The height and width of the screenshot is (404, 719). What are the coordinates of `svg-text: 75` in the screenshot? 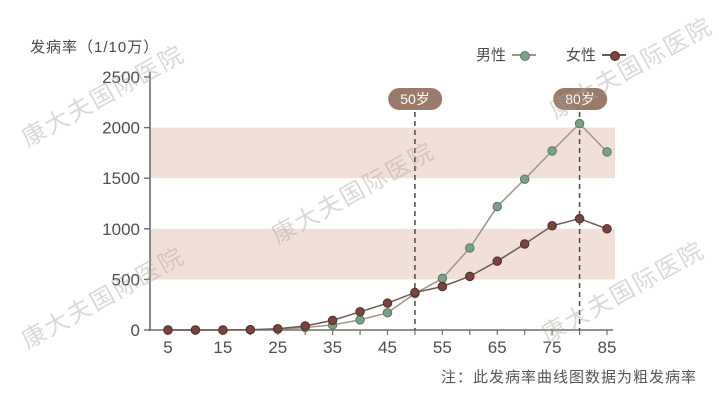 It's located at (552, 347).